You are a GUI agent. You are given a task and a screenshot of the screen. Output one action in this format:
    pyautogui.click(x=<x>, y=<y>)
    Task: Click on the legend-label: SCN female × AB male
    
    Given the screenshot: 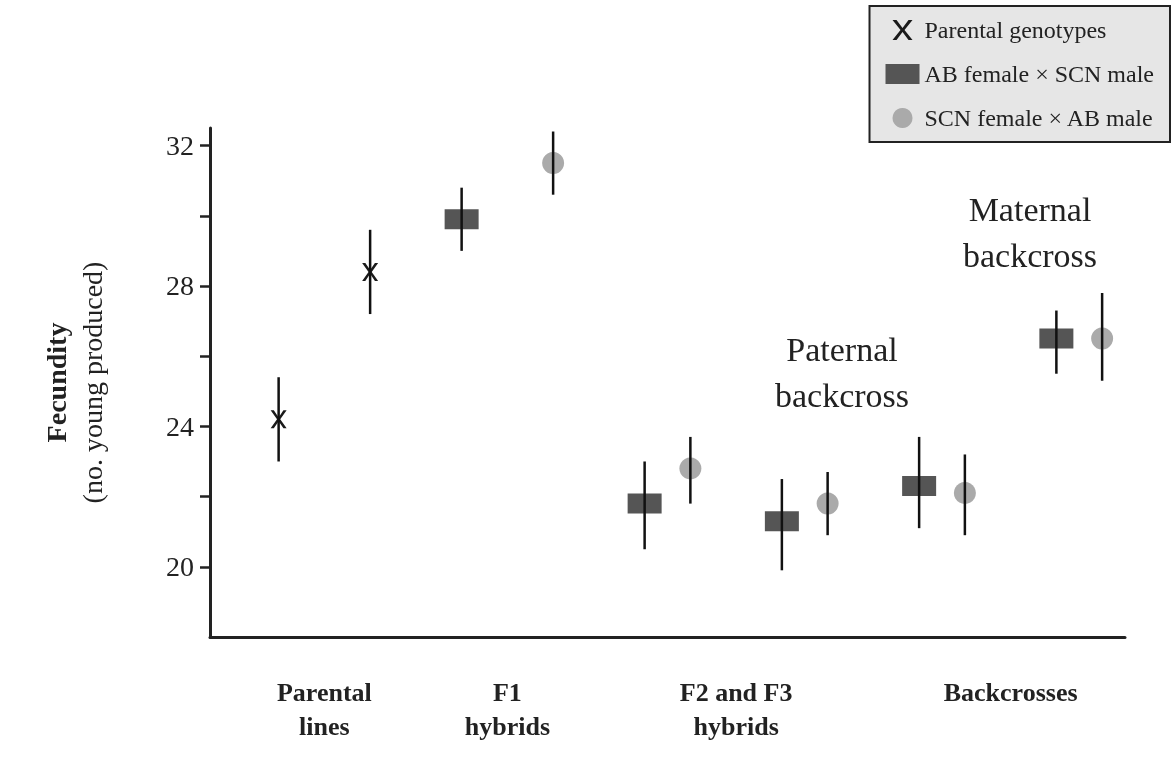 What is the action you would take?
    pyautogui.click(x=1038, y=118)
    